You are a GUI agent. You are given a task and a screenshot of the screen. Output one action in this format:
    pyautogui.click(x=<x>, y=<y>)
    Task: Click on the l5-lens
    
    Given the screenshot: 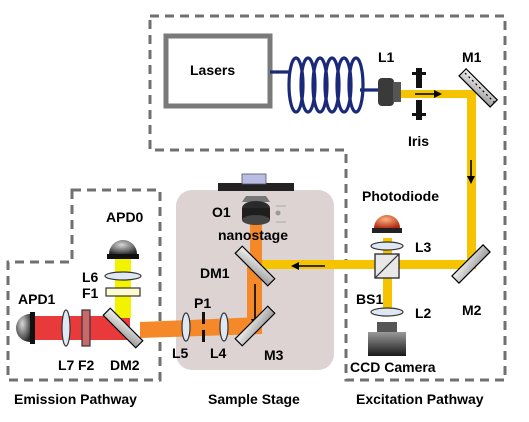 What is the action you would take?
    pyautogui.click(x=186, y=327)
    